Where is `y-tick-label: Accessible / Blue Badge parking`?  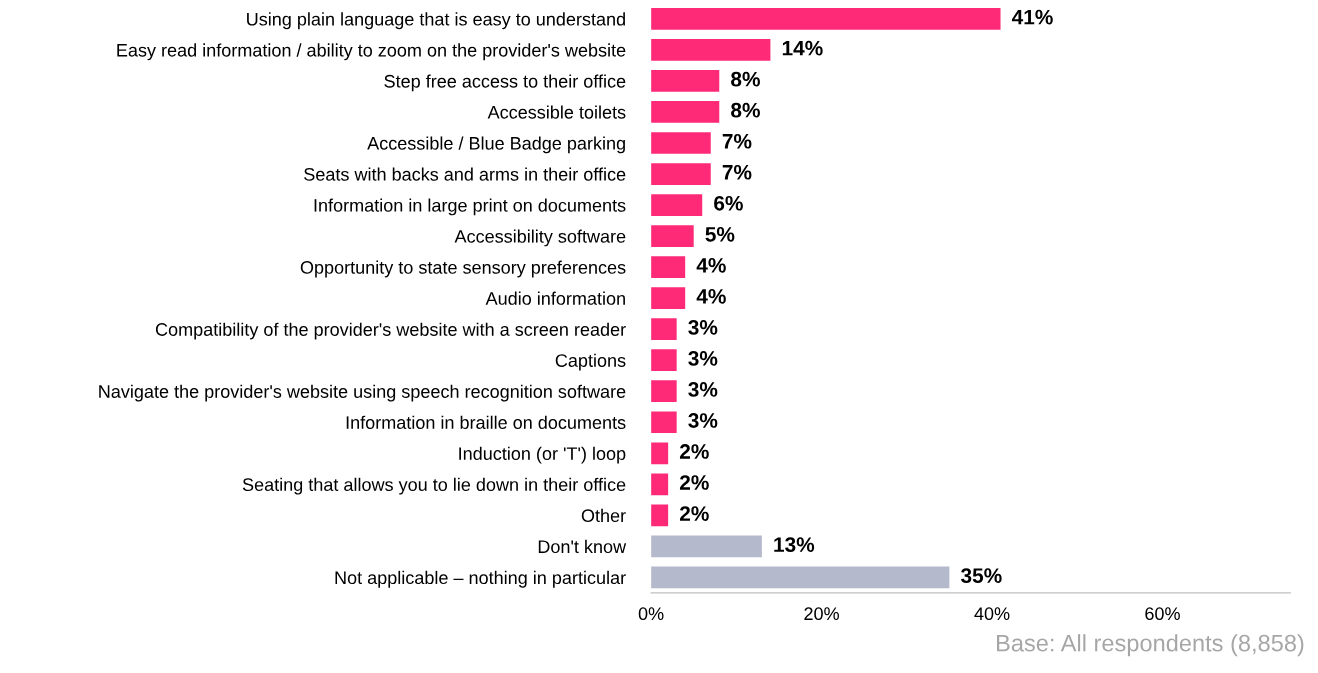 y-tick-label: Accessible / Blue Badge parking is located at coordinates (496, 145).